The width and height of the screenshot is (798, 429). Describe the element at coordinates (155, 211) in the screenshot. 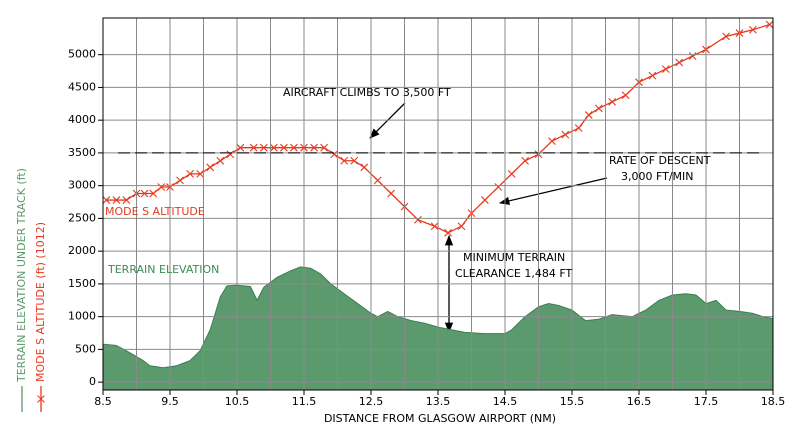

I see `annotation: MODE S ALTITUDE` at that location.